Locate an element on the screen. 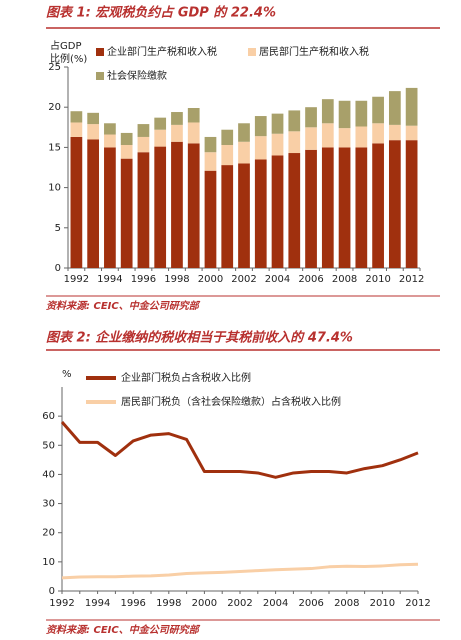 Image resolution: width=461 pixels, height=640 pixels. y-axis-label: % is located at coordinates (67, 374).